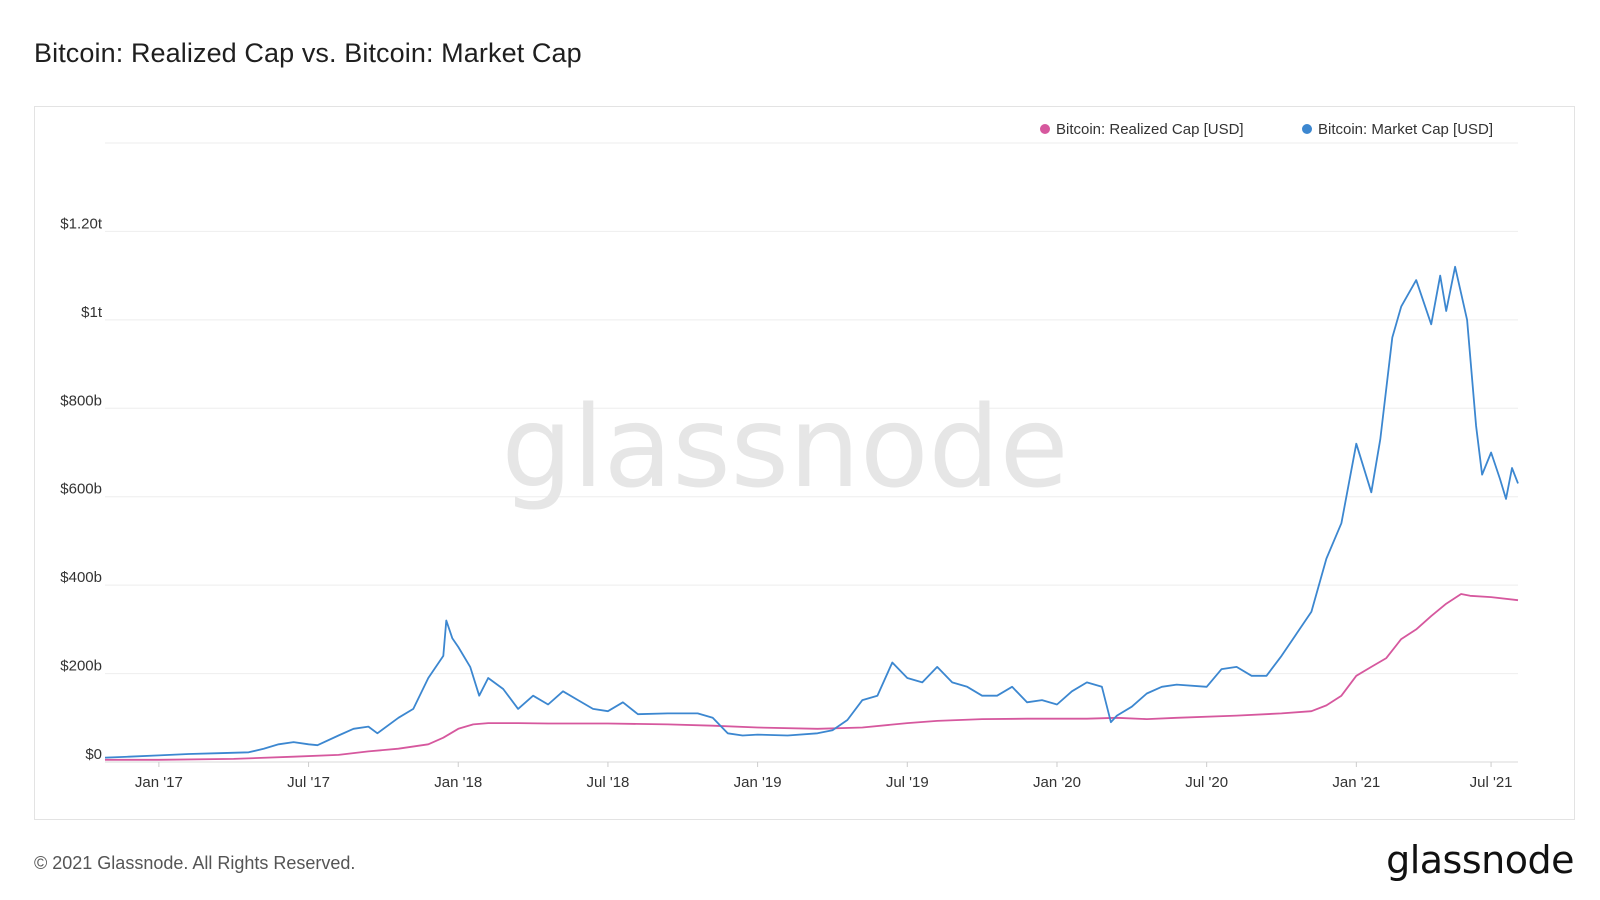  Describe the element at coordinates (607, 782) in the screenshot. I see `x-tick-label: Jul '18` at that location.